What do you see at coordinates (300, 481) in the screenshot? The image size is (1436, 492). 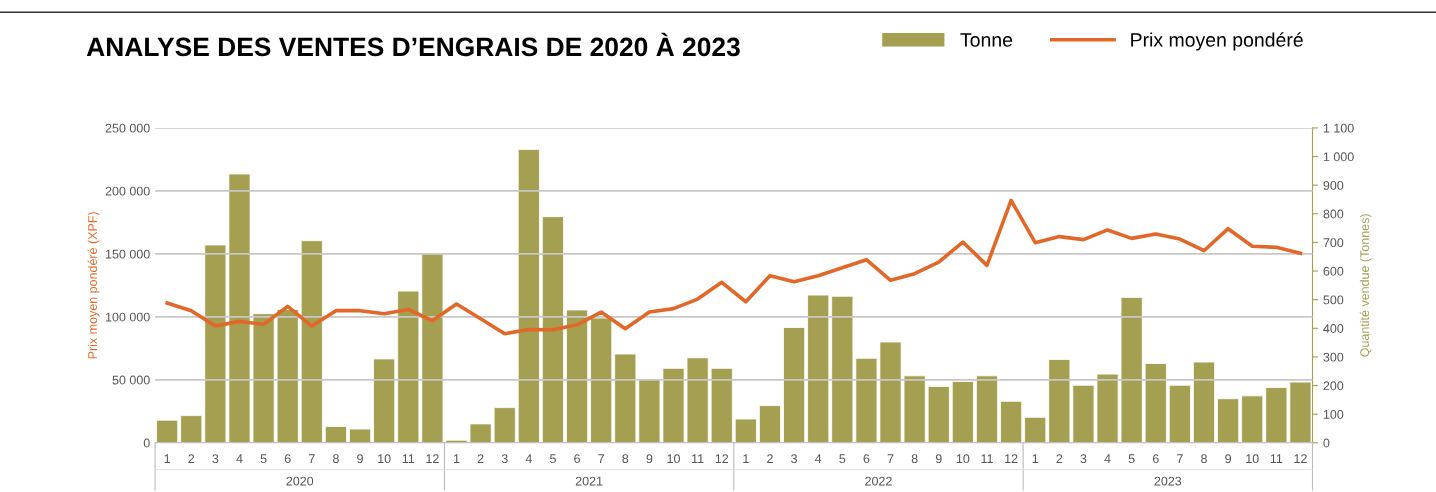 I see `text: 2020` at bounding box center [300, 481].